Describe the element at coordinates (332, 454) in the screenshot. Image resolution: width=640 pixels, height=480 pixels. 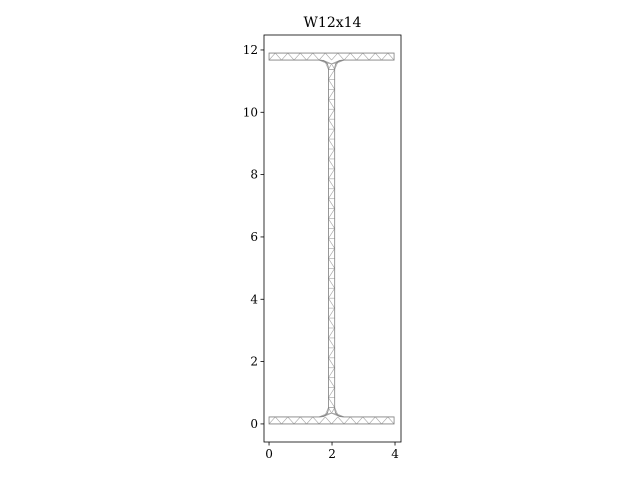
I see `x-tick-label: 2` at that location.